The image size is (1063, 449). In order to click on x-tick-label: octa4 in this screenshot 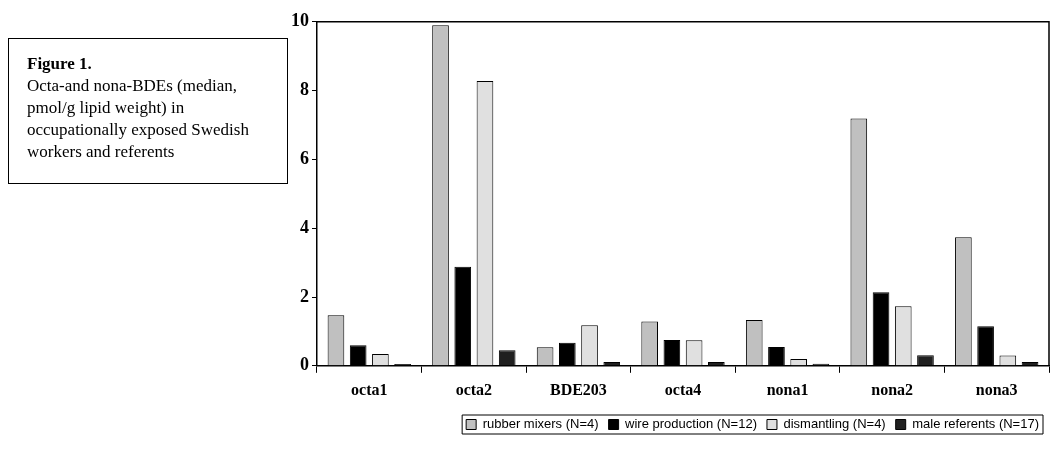, I will do `click(683, 389)`.